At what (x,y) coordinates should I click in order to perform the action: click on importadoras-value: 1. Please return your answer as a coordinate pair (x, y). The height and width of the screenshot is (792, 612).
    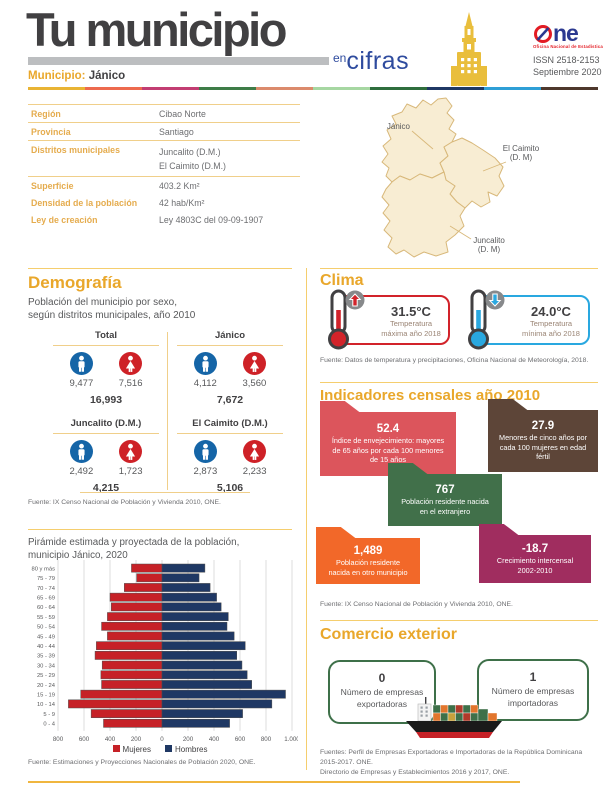
    Looking at the image, I should click on (533, 677).